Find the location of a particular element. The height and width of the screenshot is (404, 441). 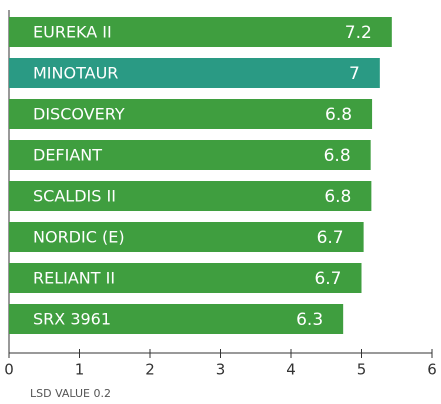

x-tick-label: 2 is located at coordinates (150, 370).